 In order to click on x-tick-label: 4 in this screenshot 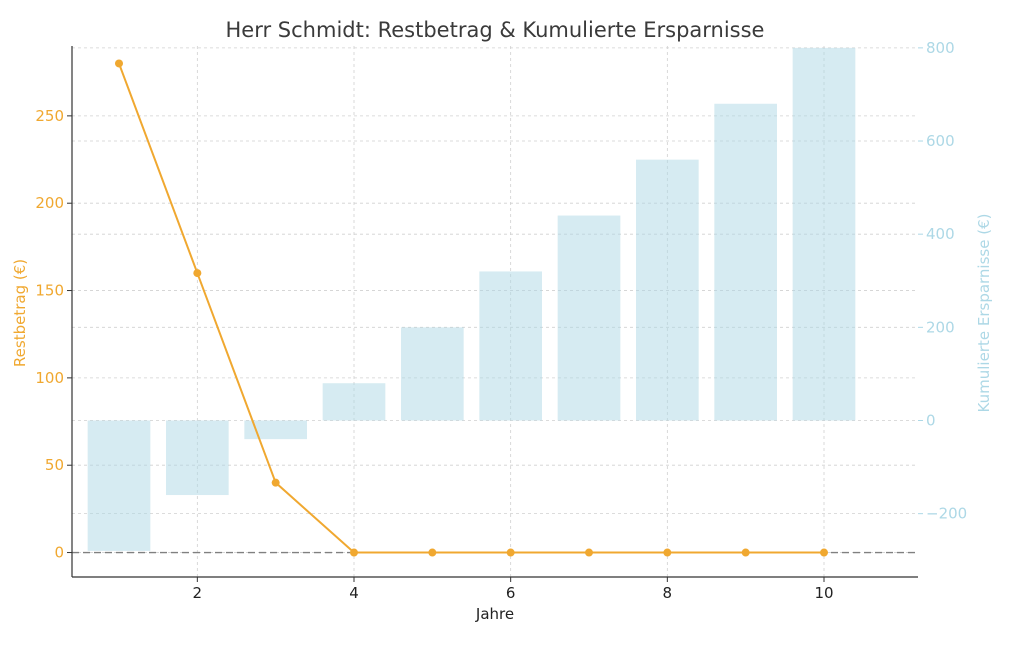, I will do `click(354, 593)`.